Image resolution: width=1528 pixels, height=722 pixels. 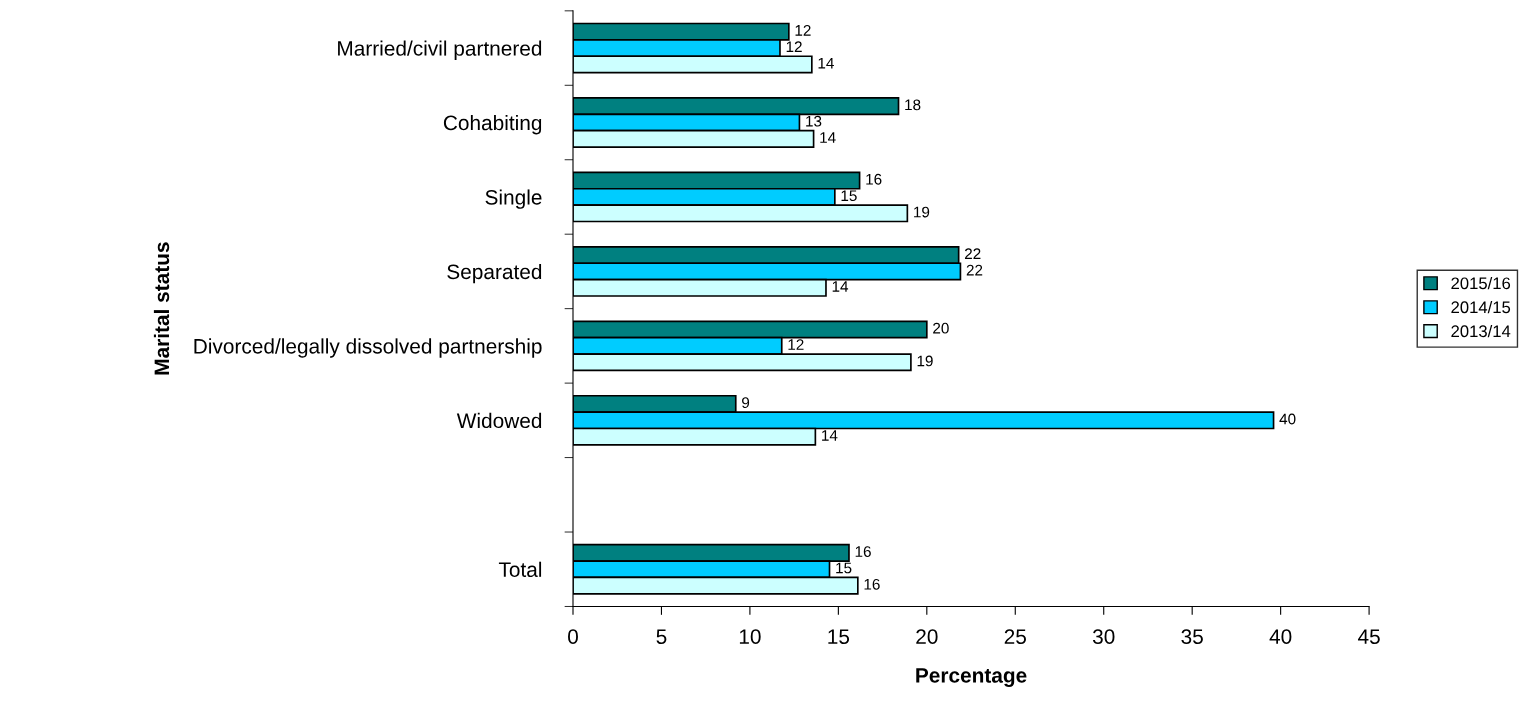 I want to click on x-axis-title: Percentage, so click(x=971, y=677).